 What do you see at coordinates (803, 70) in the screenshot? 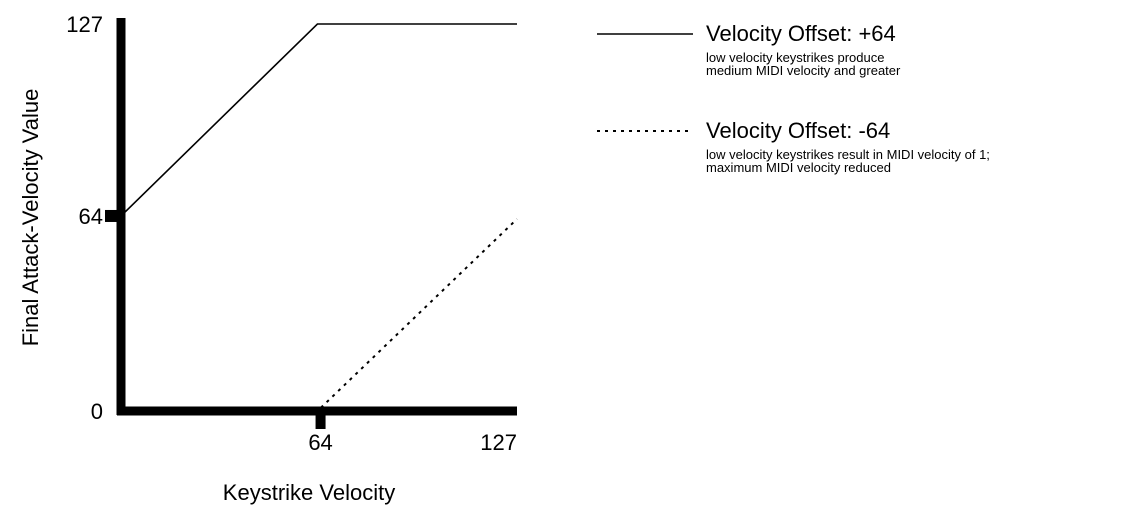
I see `legend-desc-1-2: medium MIDI velocity and greater` at bounding box center [803, 70].